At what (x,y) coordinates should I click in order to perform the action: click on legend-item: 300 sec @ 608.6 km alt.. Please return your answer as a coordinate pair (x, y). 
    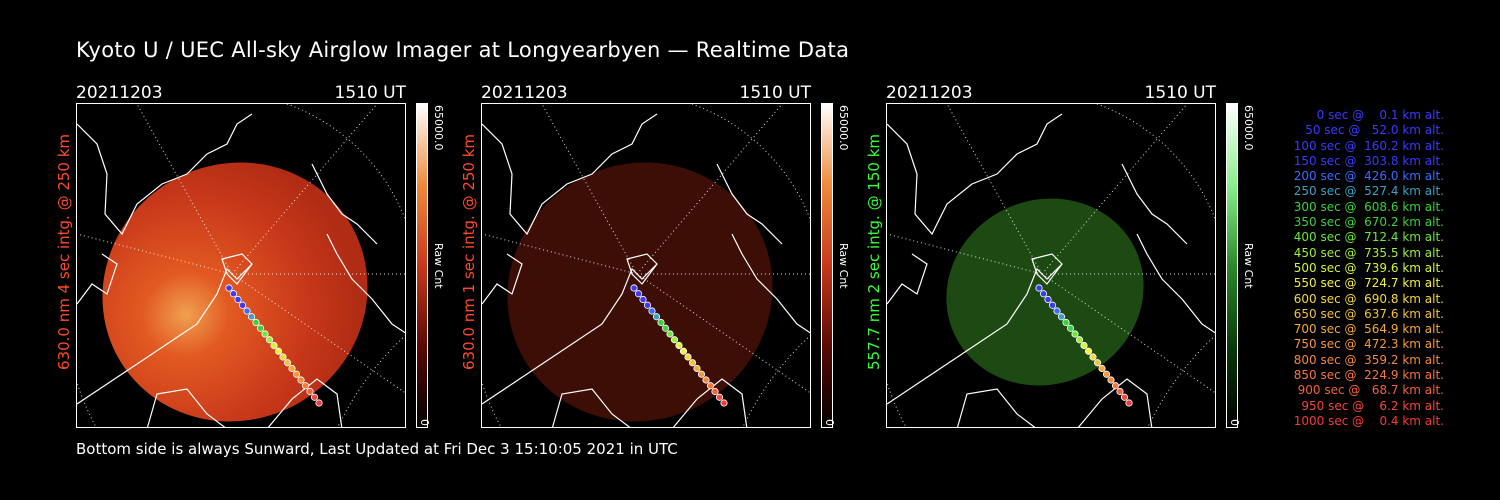
    Looking at the image, I should click on (1366, 206).